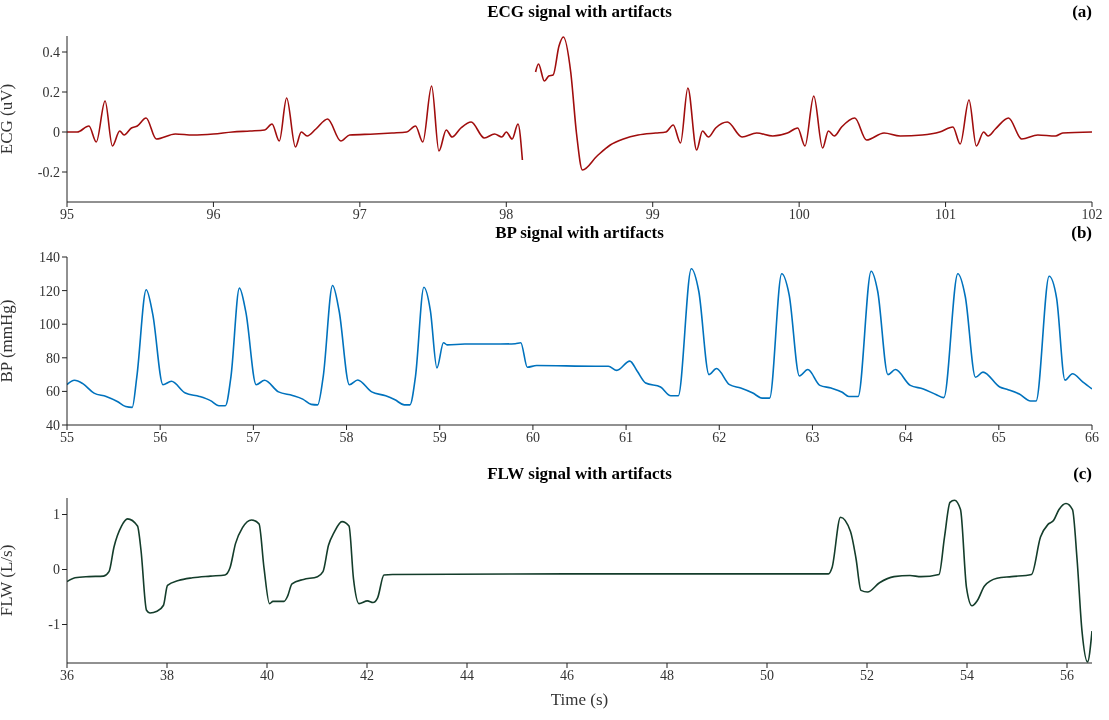 This screenshot has height=720, width=1109. Describe the element at coordinates (579, 11) in the screenshot. I see `chart-title: ECG signal with artifacts` at that location.